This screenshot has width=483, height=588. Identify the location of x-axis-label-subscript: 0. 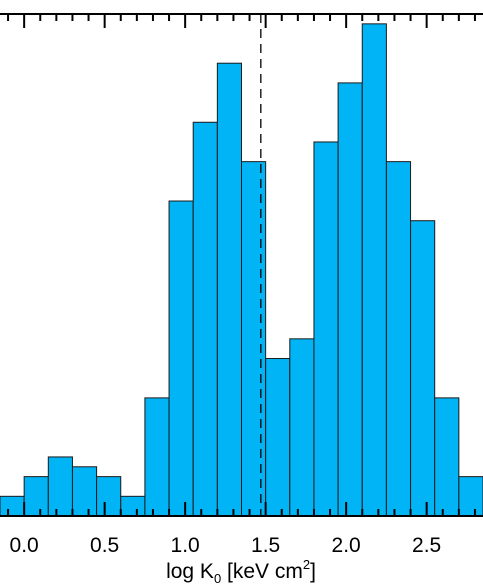
(217, 578).